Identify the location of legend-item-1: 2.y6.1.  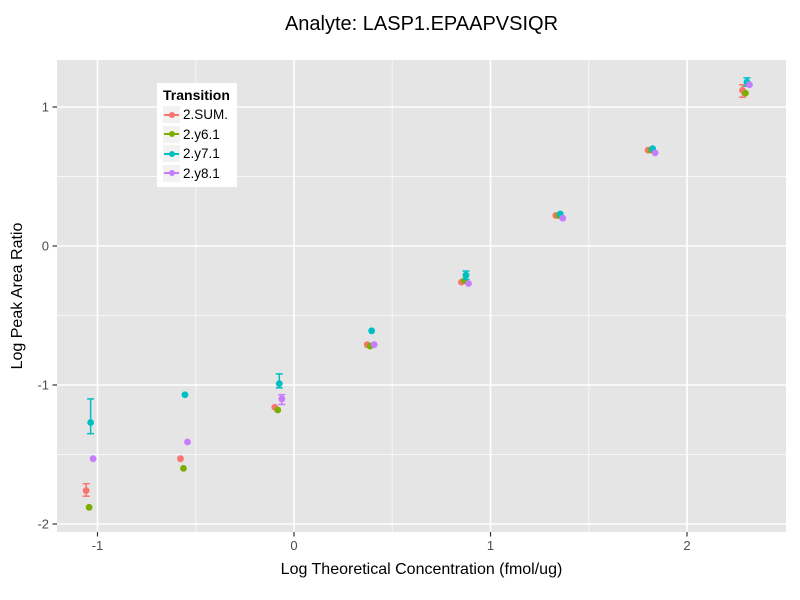
(196, 135).